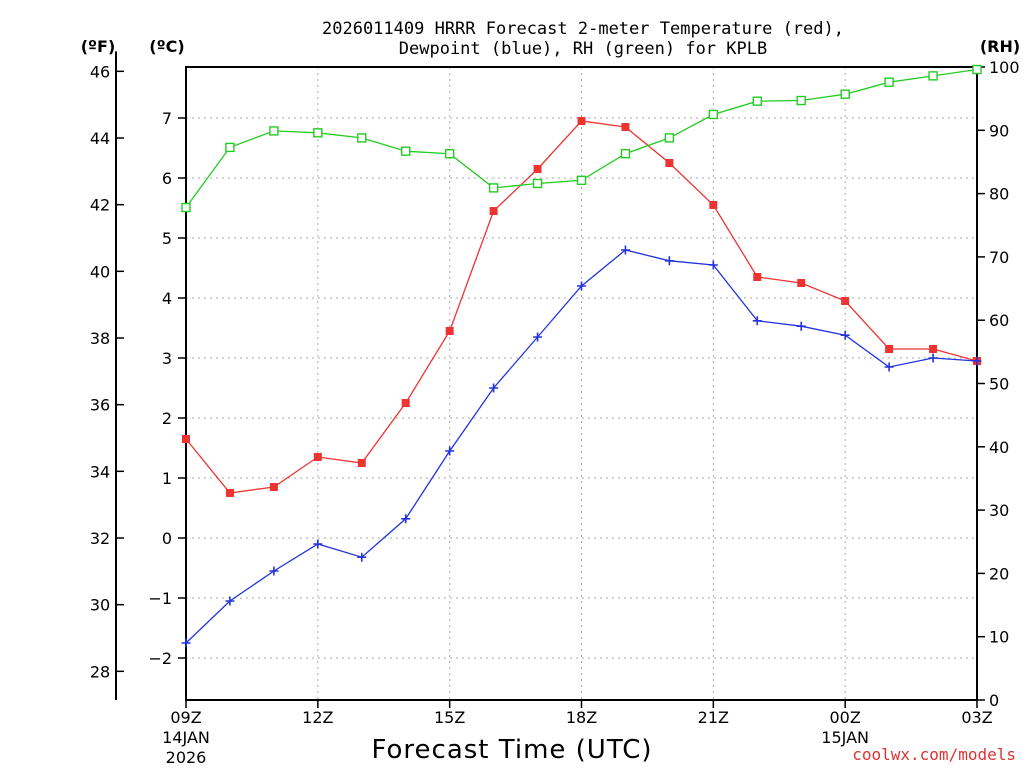  I want to click on x-tick-label: 18Z, so click(581, 717).